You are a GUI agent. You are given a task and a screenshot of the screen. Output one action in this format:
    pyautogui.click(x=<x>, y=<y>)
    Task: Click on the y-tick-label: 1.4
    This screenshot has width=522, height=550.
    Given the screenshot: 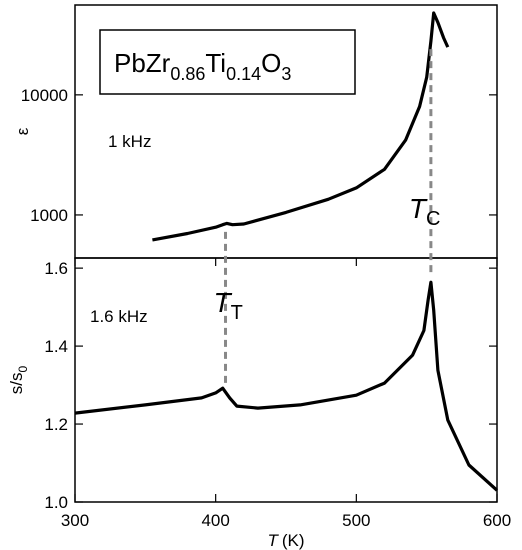 What is the action you would take?
    pyautogui.click(x=56, y=346)
    